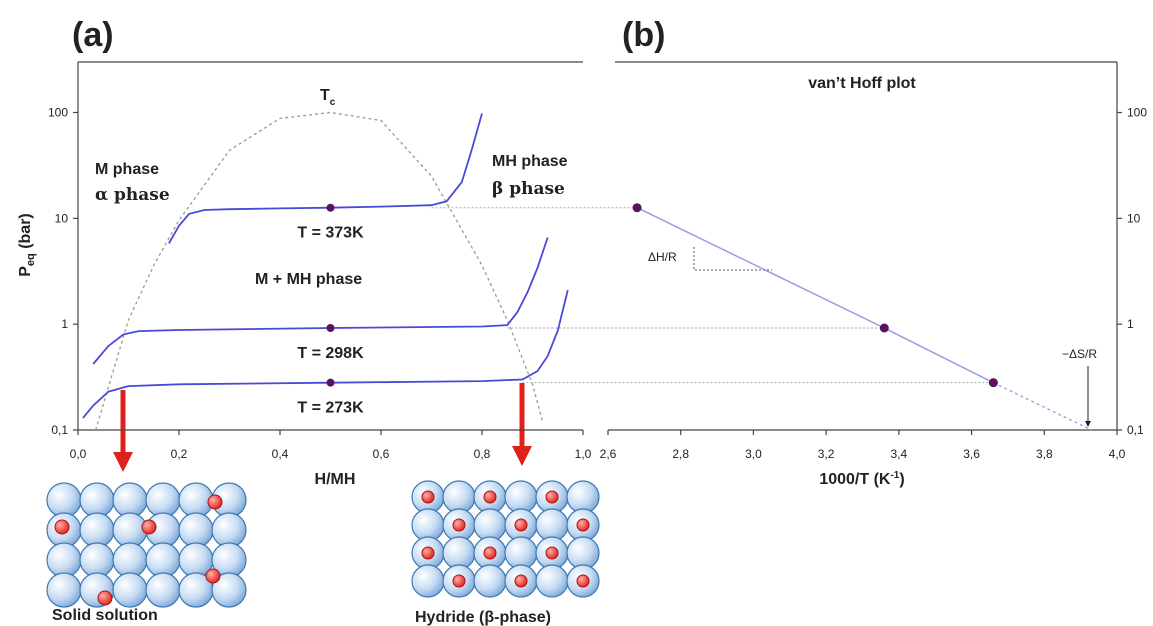 The height and width of the screenshot is (626, 1153). What do you see at coordinates (1042, 406) in the screenshot?
I see `extrapolation-line` at bounding box center [1042, 406].